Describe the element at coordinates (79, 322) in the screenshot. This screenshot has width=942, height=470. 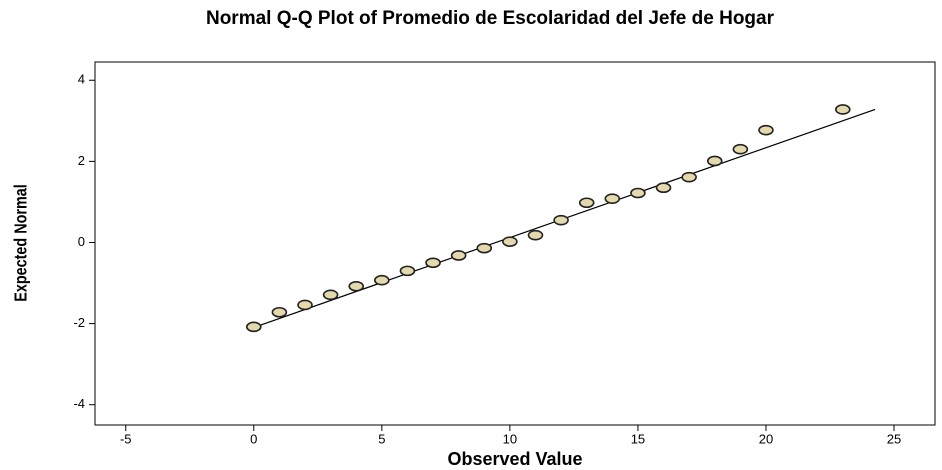
I see `y-tick-label: -2` at that location.